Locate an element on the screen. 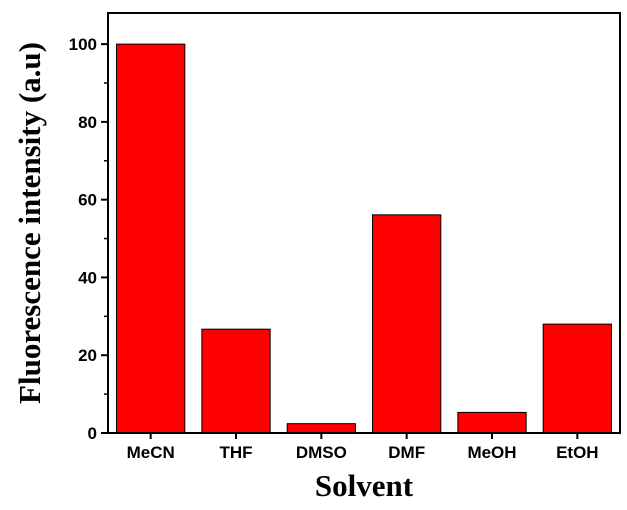 The height and width of the screenshot is (510, 627). x-axis-title: Solvent is located at coordinates (364, 485).